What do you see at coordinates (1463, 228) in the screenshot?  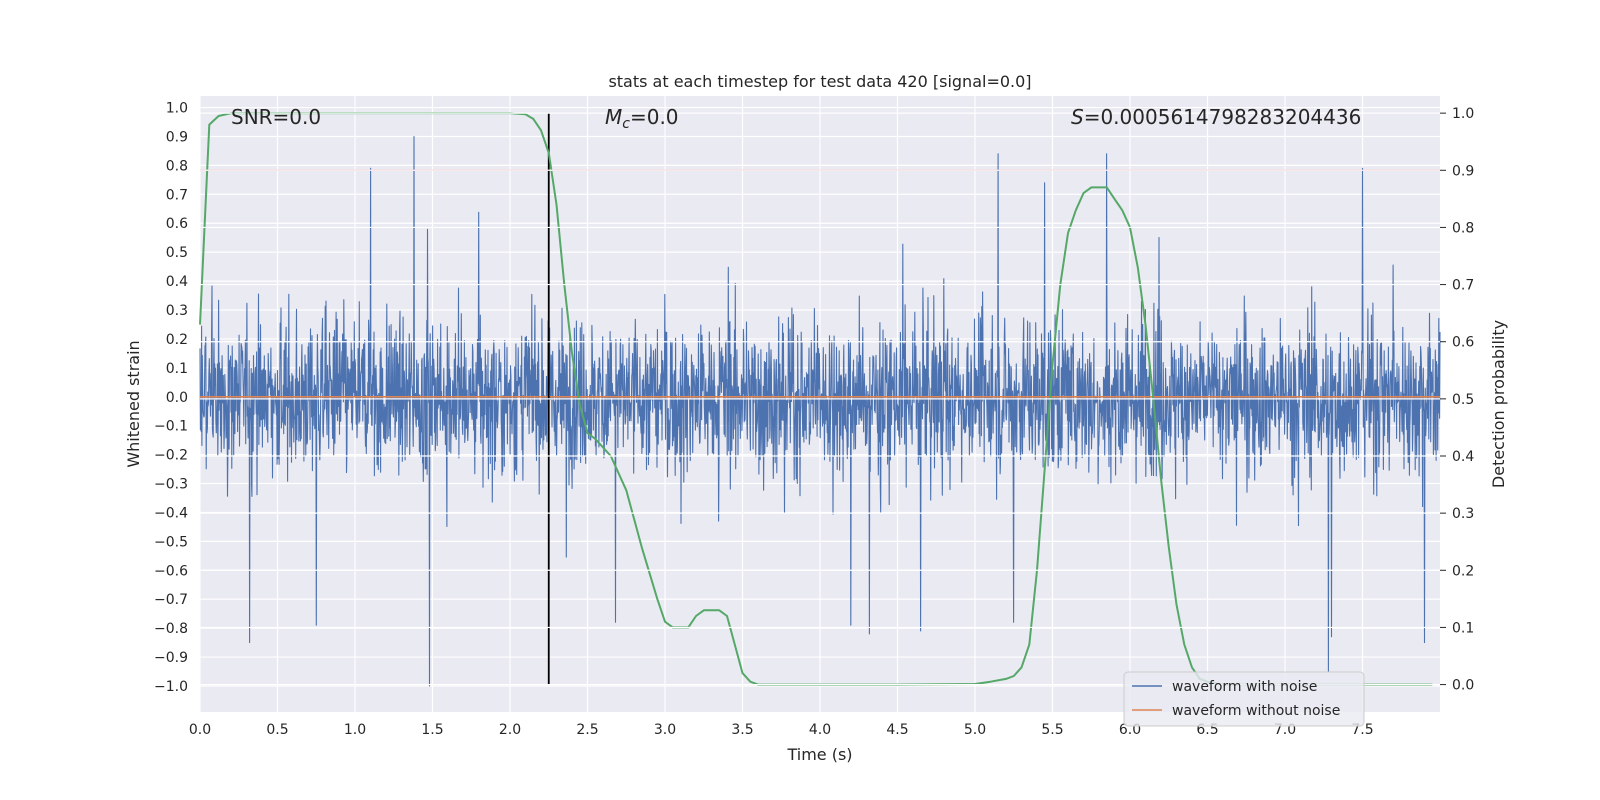 I see `y-right-tick-label: 0.8` at bounding box center [1463, 228].